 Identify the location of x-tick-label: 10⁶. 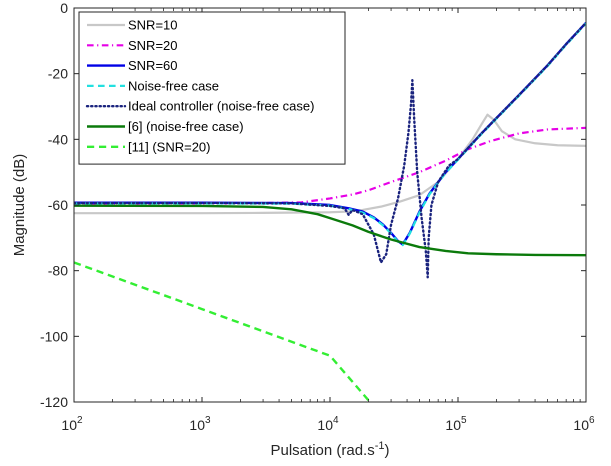
(584, 424).